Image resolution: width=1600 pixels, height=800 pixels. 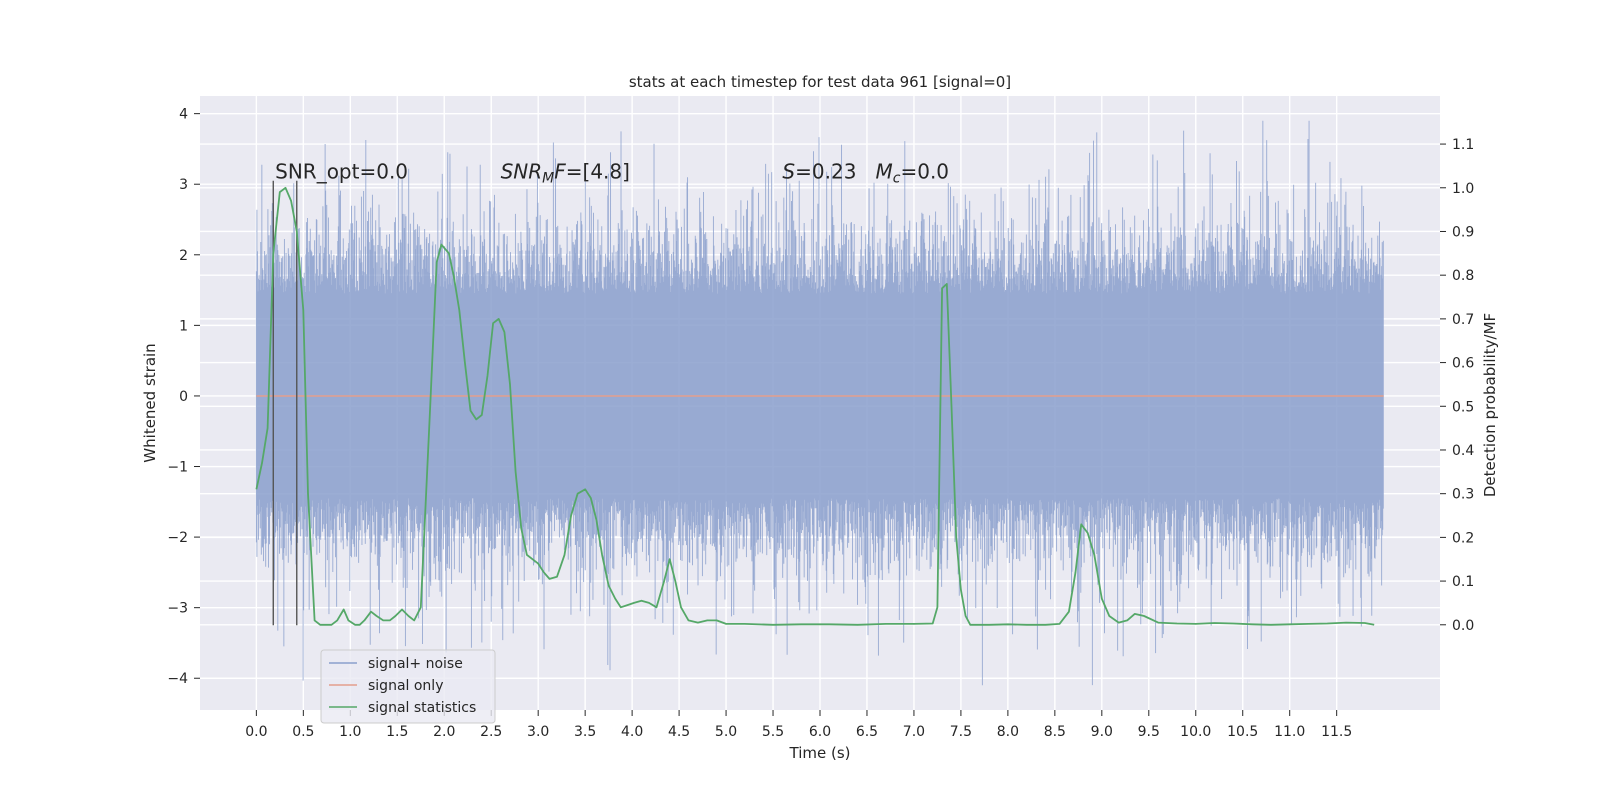 What do you see at coordinates (183, 185) in the screenshot?
I see `tick-label-y-left: 3` at bounding box center [183, 185].